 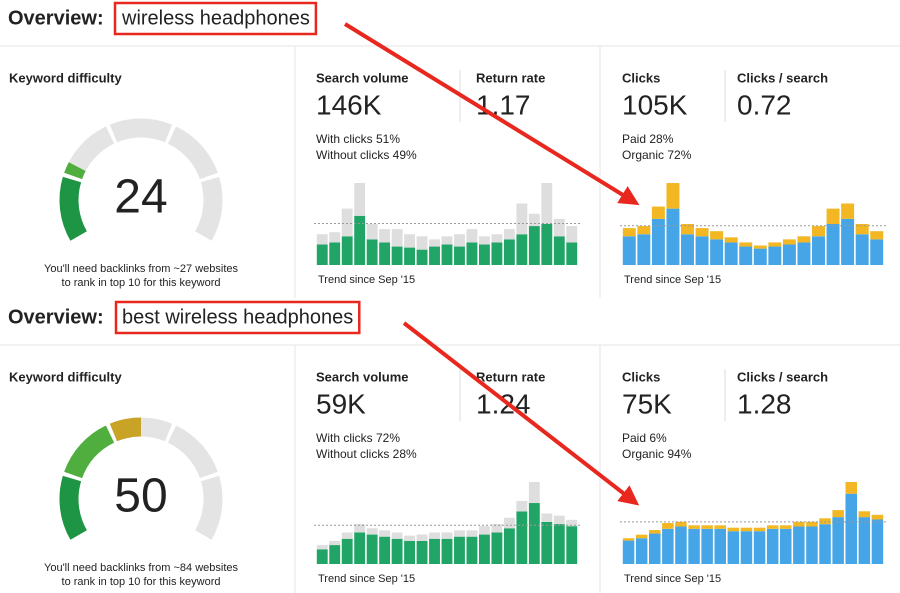 I want to click on heading: Overview:, so click(x=56, y=317).